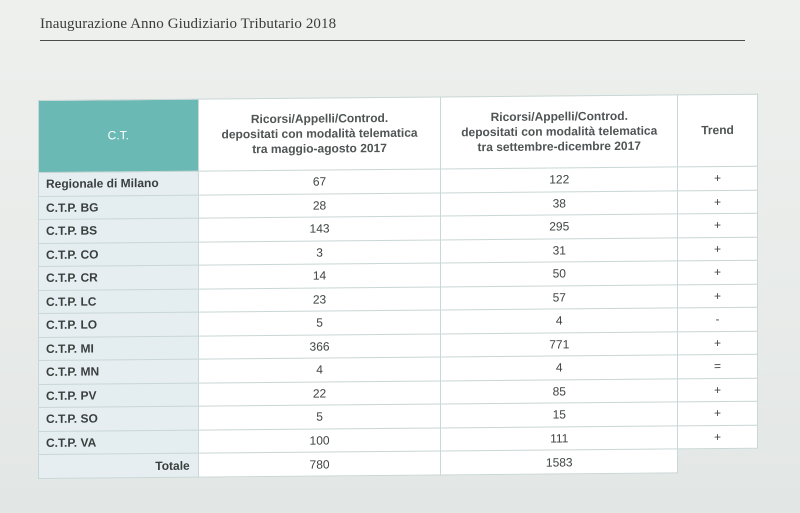 This screenshot has width=800, height=513. Describe the element at coordinates (718, 460) in the screenshot. I see `total-trend-empty` at that location.